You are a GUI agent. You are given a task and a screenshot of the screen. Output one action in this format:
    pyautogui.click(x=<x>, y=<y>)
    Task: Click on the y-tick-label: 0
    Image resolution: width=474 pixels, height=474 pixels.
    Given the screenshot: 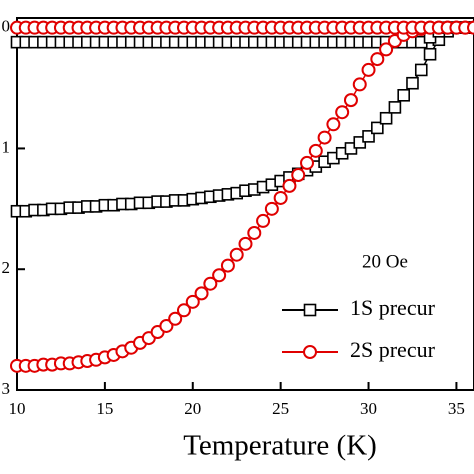 What is the action you would take?
    pyautogui.click(x=6, y=26)
    